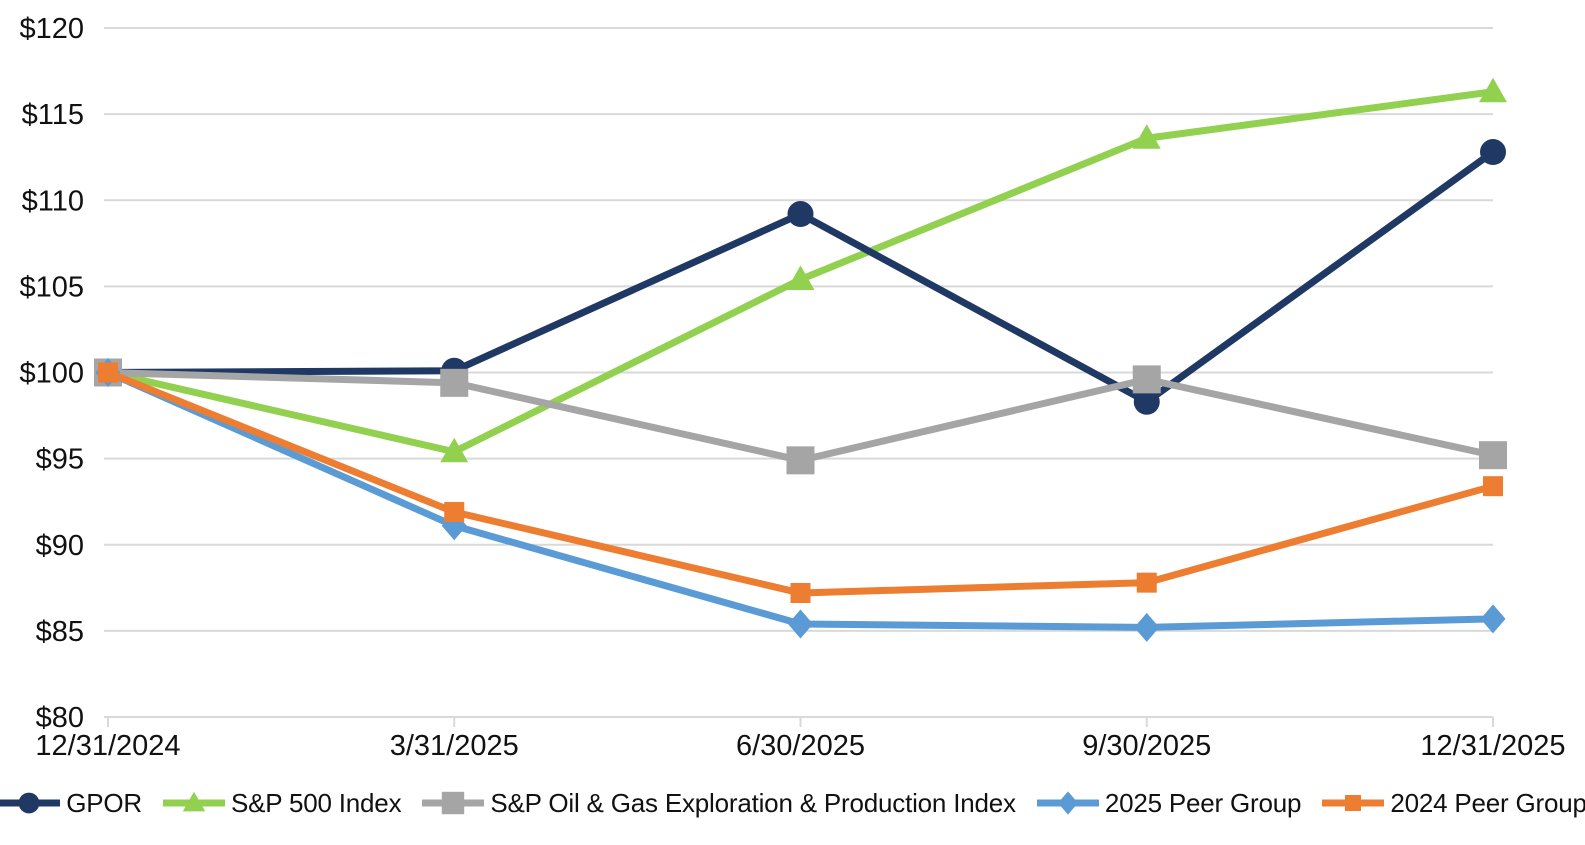 The image size is (1585, 845). I want to click on y-tick-label: $85, so click(60, 632).